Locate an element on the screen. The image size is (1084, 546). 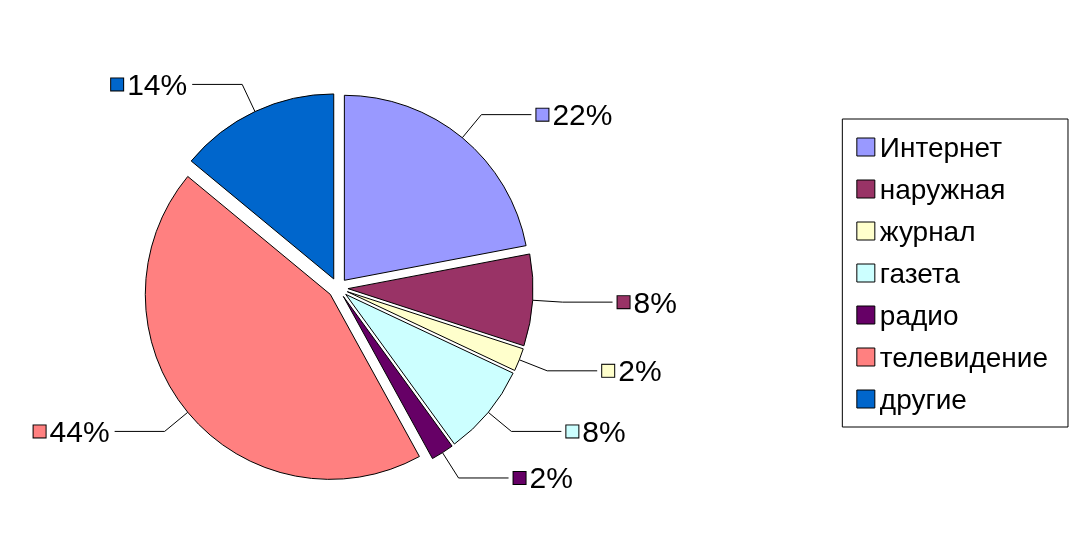
data-label: 22% is located at coordinates (582, 115).